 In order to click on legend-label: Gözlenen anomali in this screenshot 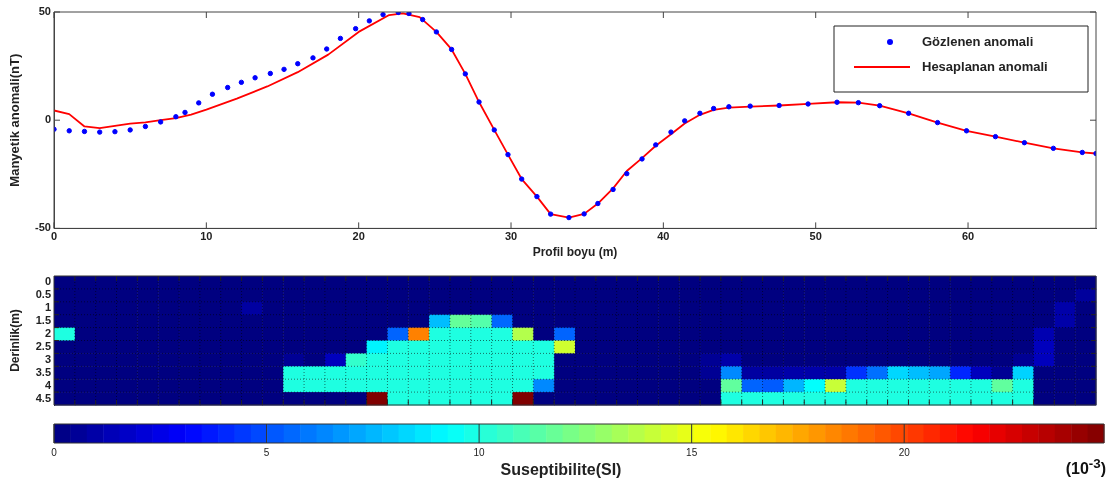, I will do `click(978, 41)`.